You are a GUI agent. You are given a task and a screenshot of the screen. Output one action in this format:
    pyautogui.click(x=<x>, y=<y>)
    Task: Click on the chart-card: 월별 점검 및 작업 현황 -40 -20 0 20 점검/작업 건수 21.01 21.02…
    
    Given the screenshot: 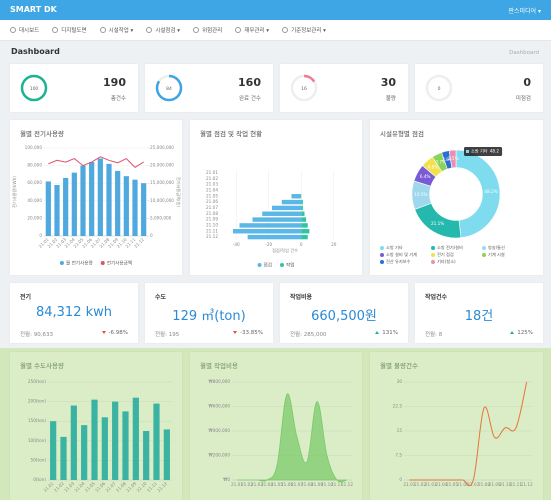 What is the action you would take?
    pyautogui.click(x=276, y=197)
    